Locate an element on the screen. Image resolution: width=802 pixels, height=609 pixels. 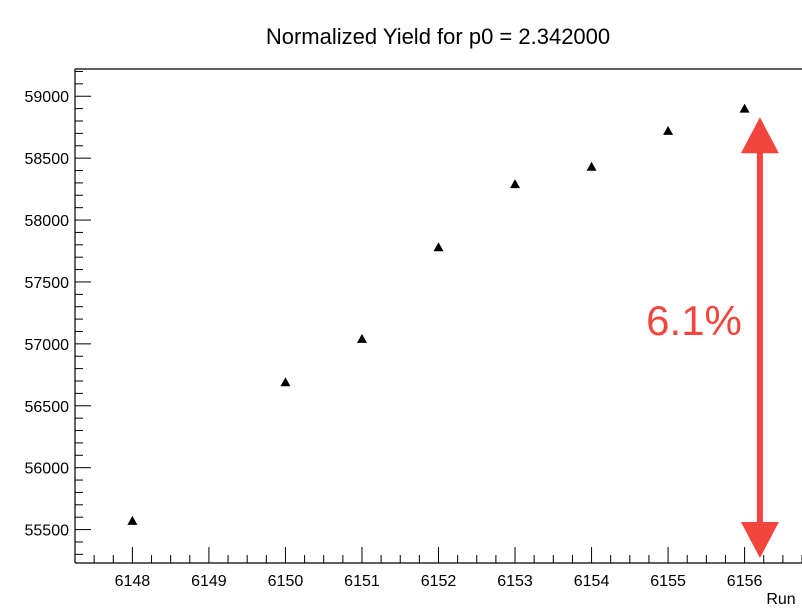
chart-title: Normalized Yield for p0 = 2.342000 is located at coordinates (438, 36).